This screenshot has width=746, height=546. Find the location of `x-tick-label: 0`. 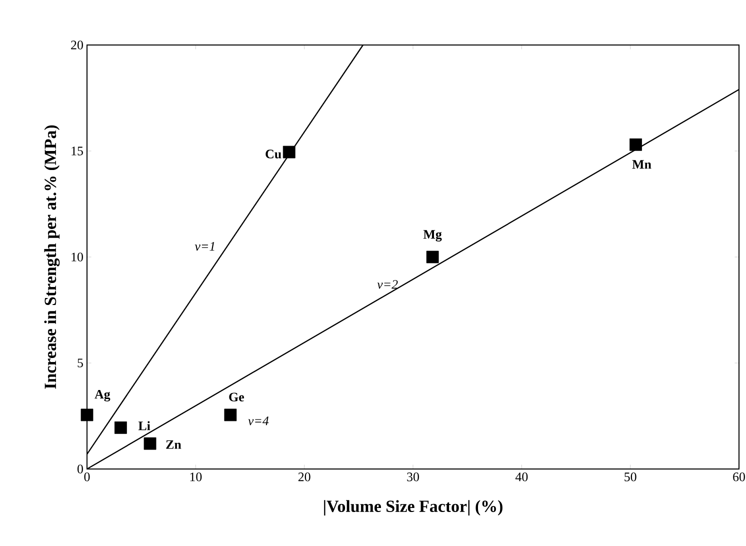

x-tick-label: 0 is located at coordinates (87, 477).